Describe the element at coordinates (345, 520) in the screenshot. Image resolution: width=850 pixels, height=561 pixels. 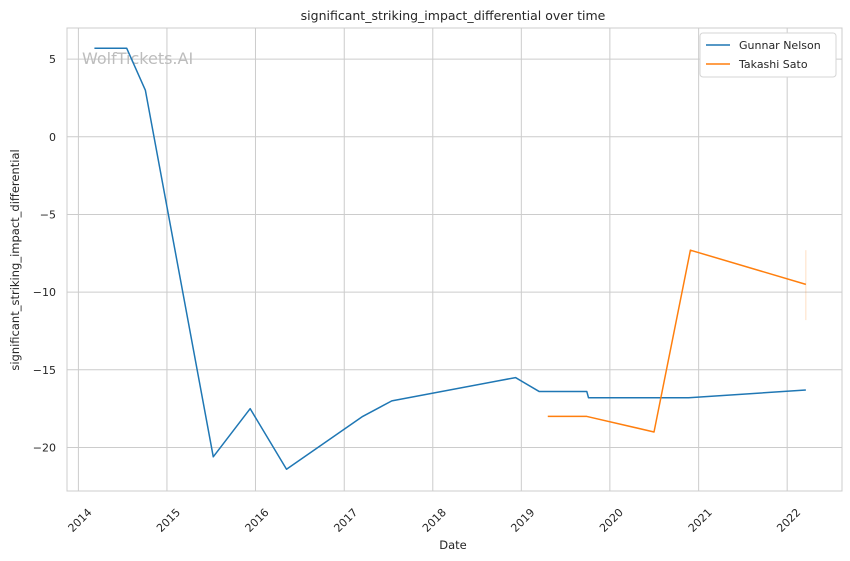
I see `x-tick-label-2017: 2017` at that location.